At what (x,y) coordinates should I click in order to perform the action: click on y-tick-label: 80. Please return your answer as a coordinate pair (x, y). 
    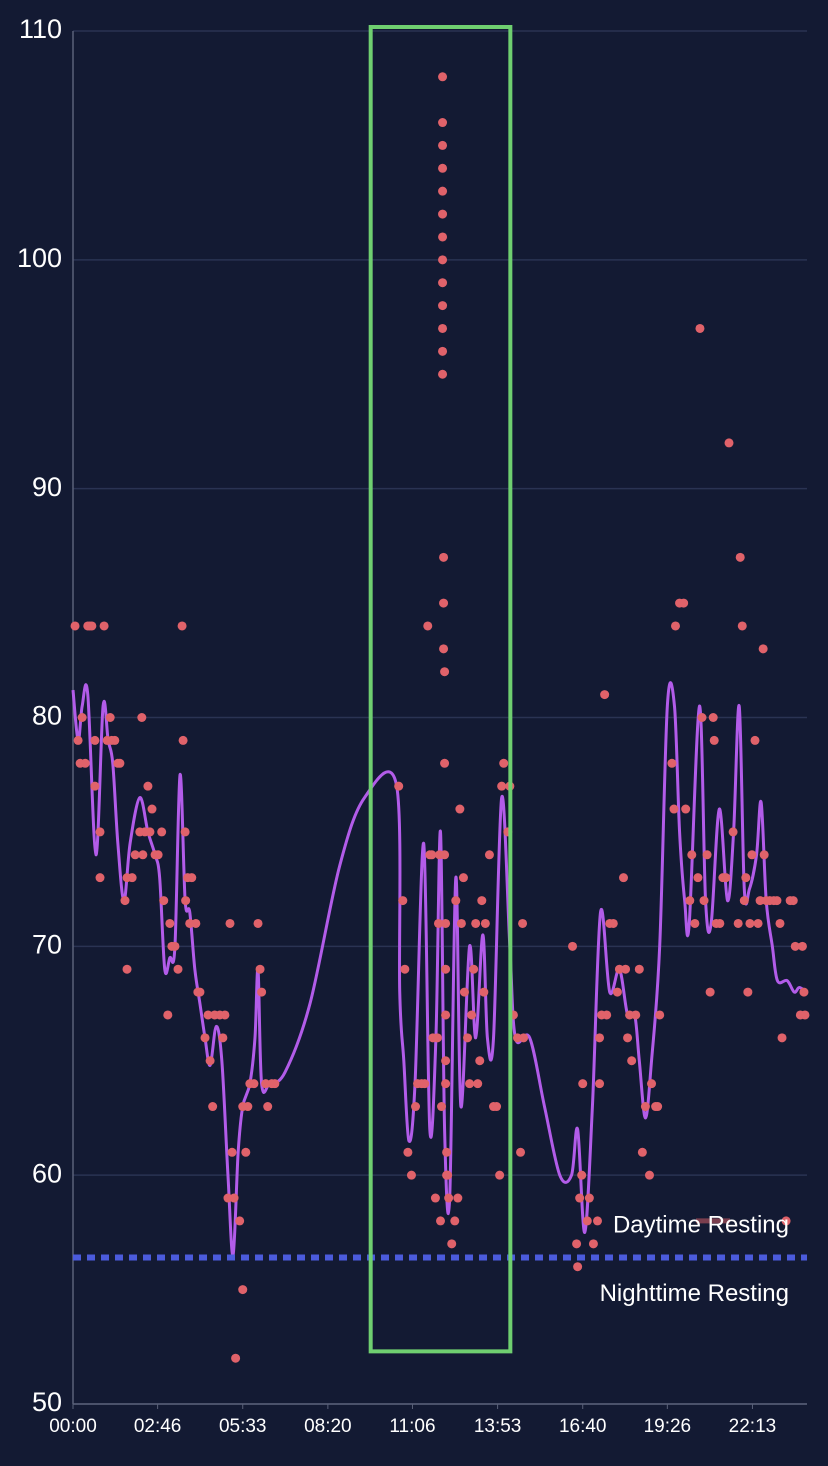
    Looking at the image, I should click on (47, 716).